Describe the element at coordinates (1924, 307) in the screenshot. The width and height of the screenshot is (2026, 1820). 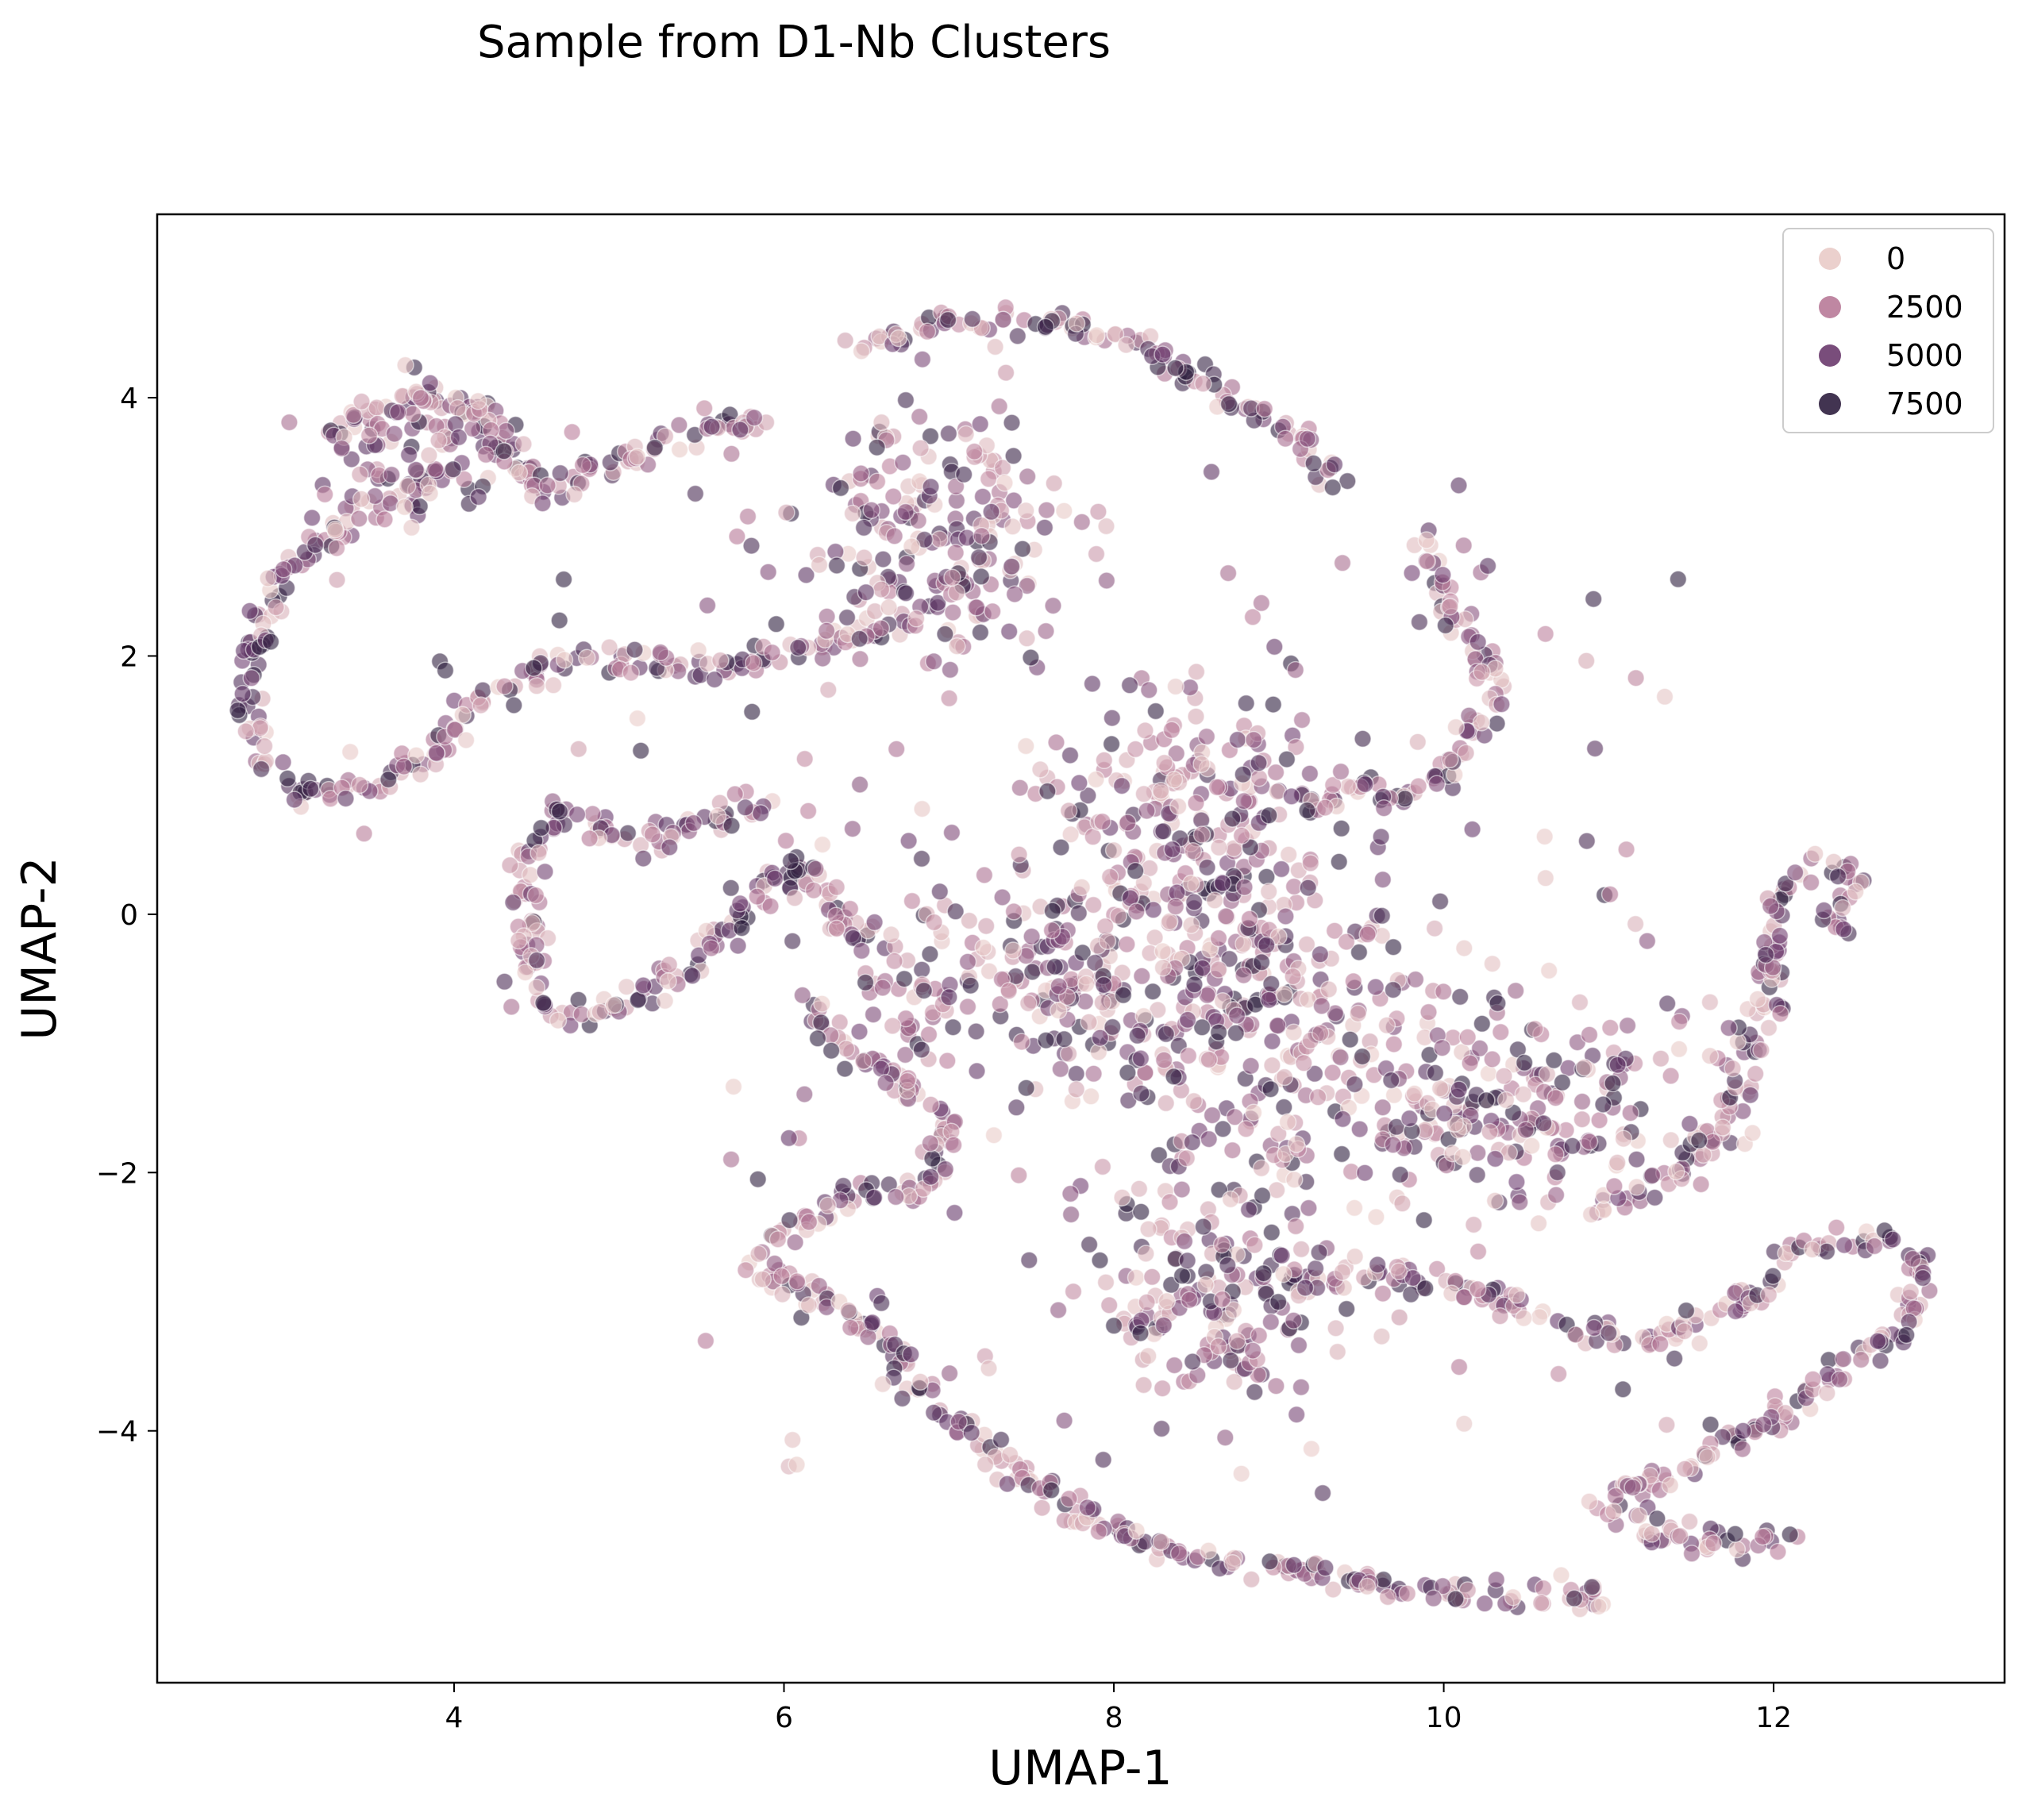
I see `legend-label: 2500` at that location.